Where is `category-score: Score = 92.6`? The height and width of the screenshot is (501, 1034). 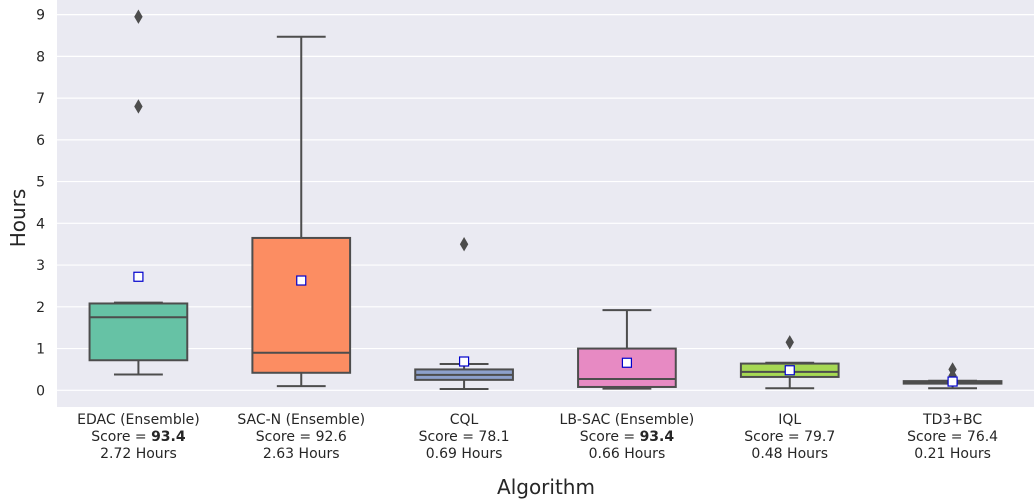 category-score: Score = 92.6 is located at coordinates (301, 437).